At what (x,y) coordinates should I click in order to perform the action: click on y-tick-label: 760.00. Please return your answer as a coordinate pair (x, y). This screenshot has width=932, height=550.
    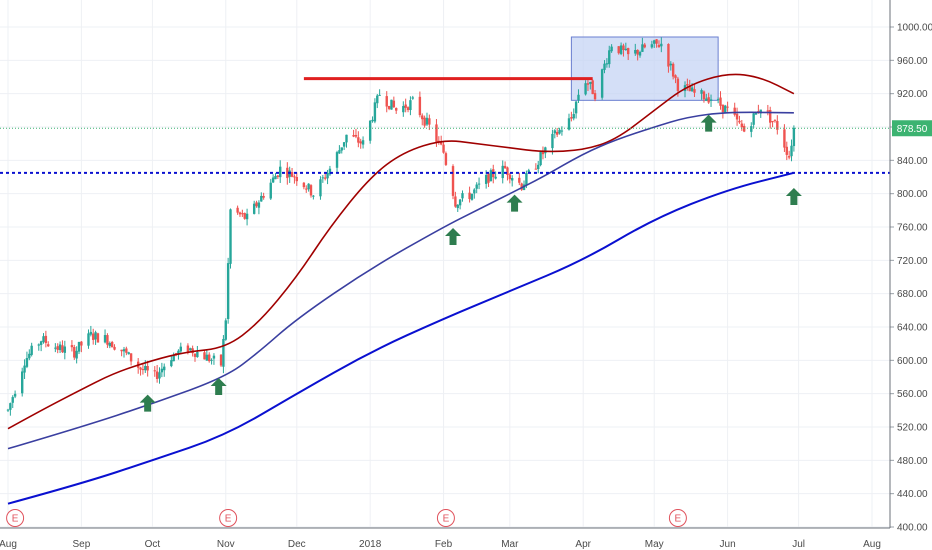
    Looking at the image, I should click on (912, 228).